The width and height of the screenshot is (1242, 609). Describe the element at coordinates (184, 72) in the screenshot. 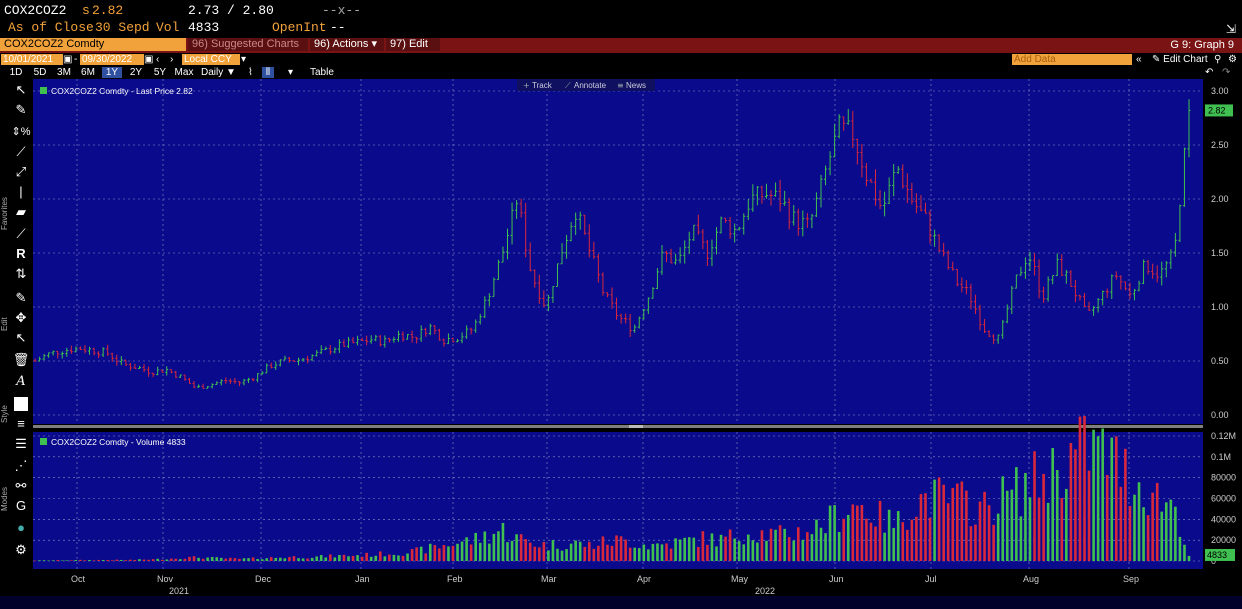

I see `period-button-max: Max` at that location.